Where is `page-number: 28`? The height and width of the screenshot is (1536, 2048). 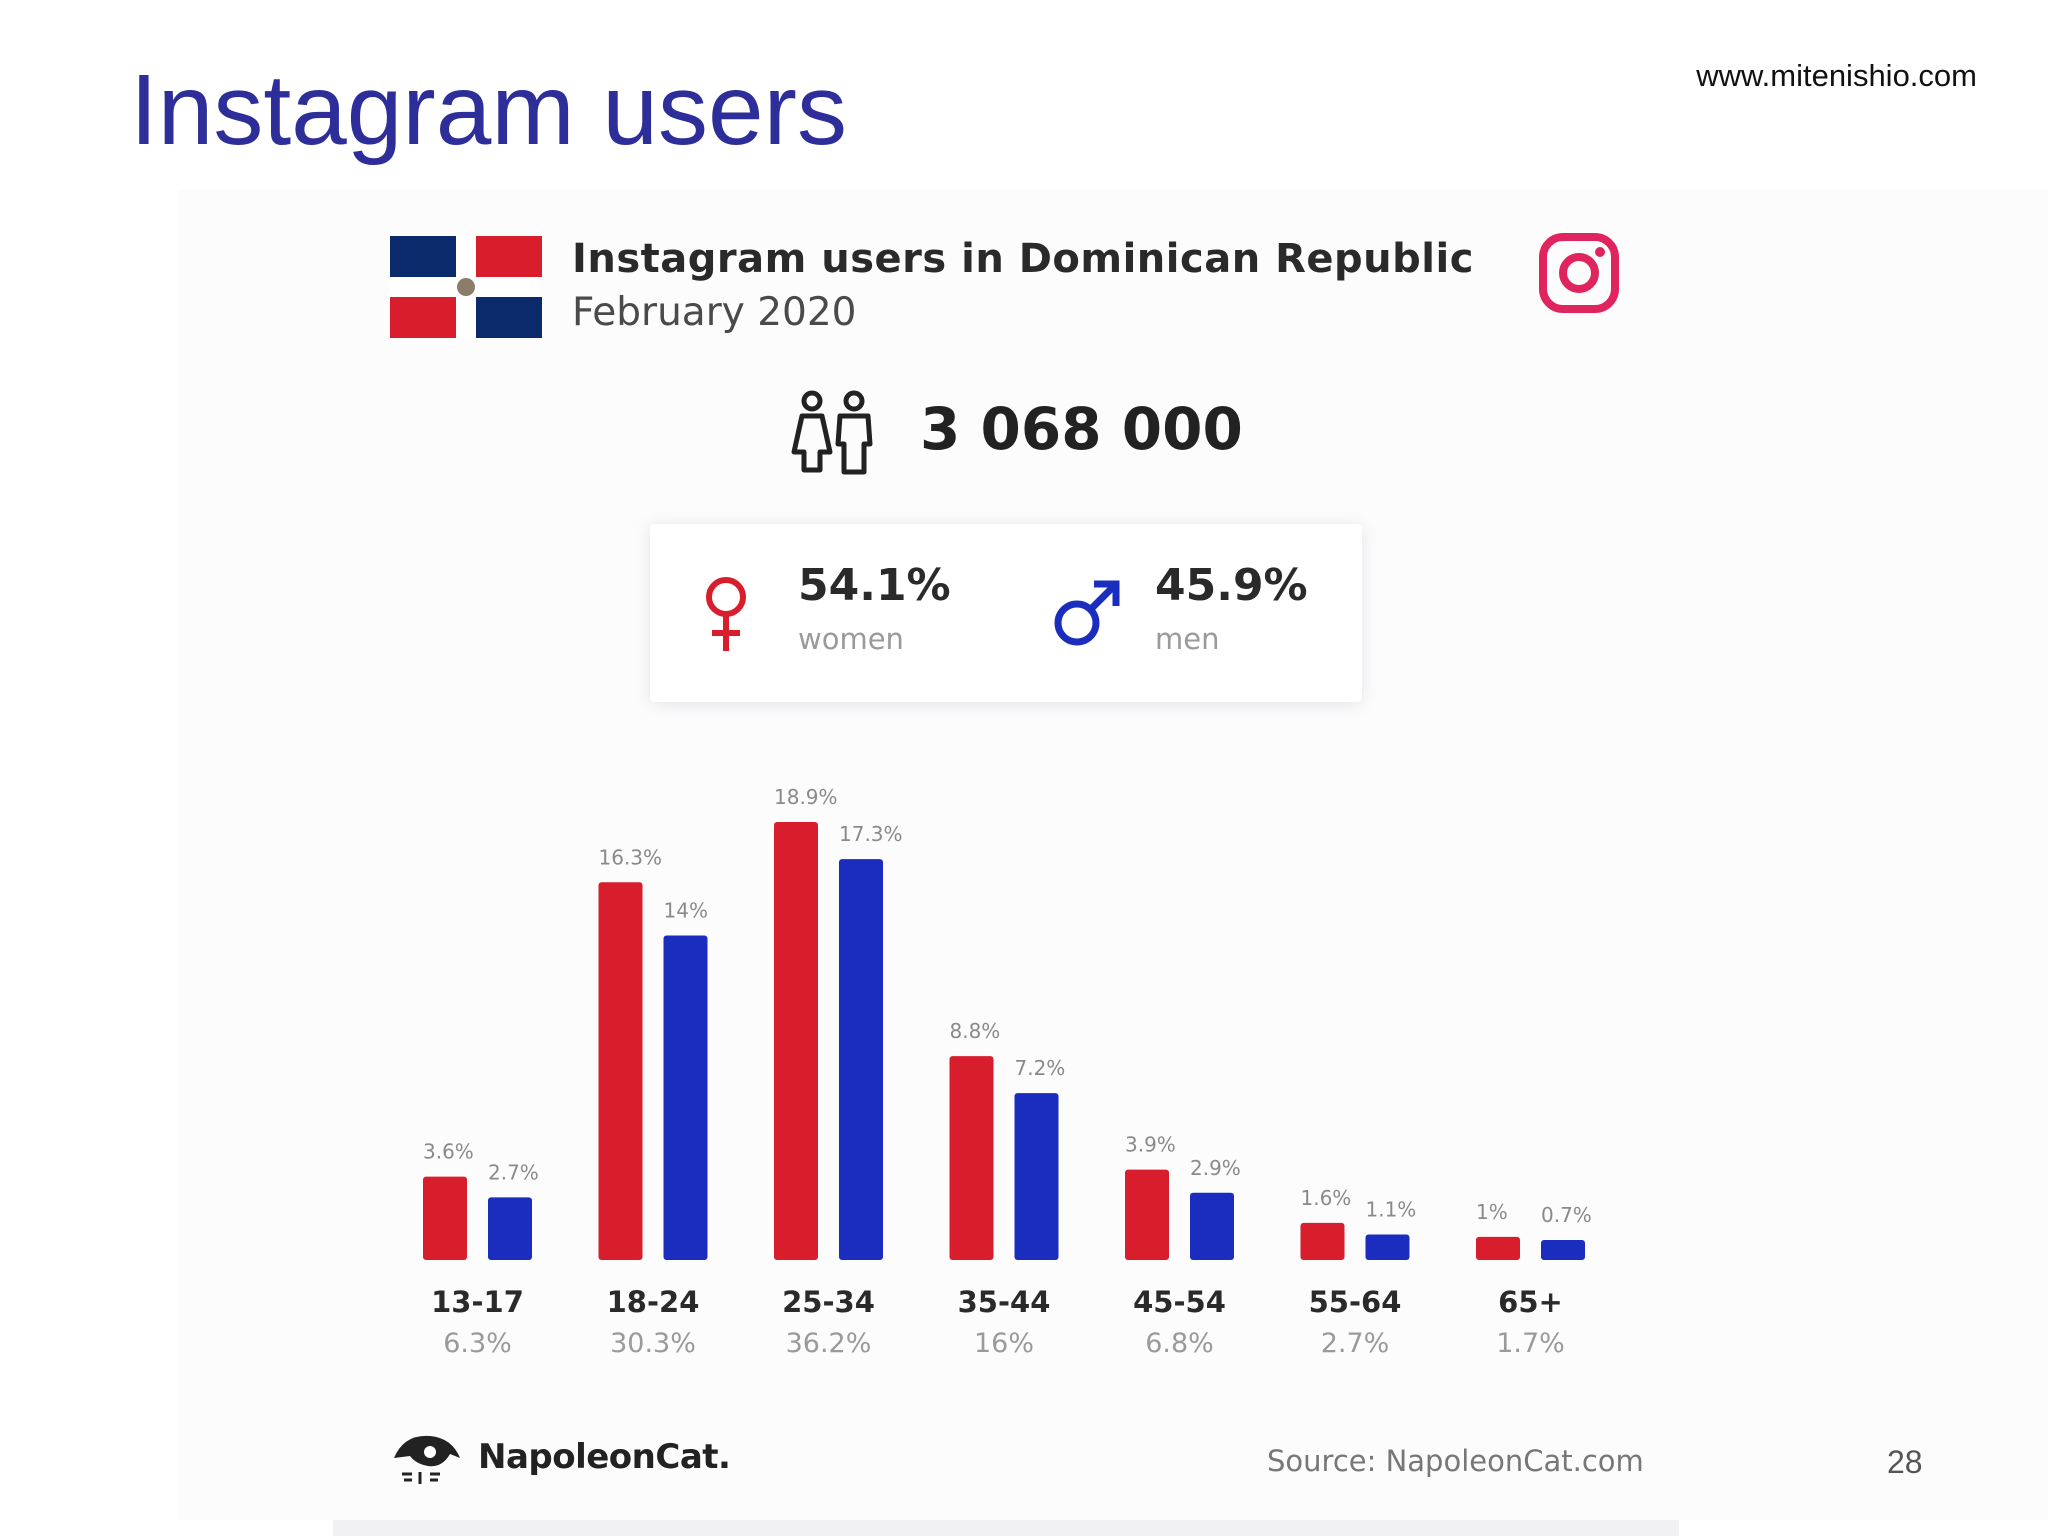 page-number: 28 is located at coordinates (1905, 1462).